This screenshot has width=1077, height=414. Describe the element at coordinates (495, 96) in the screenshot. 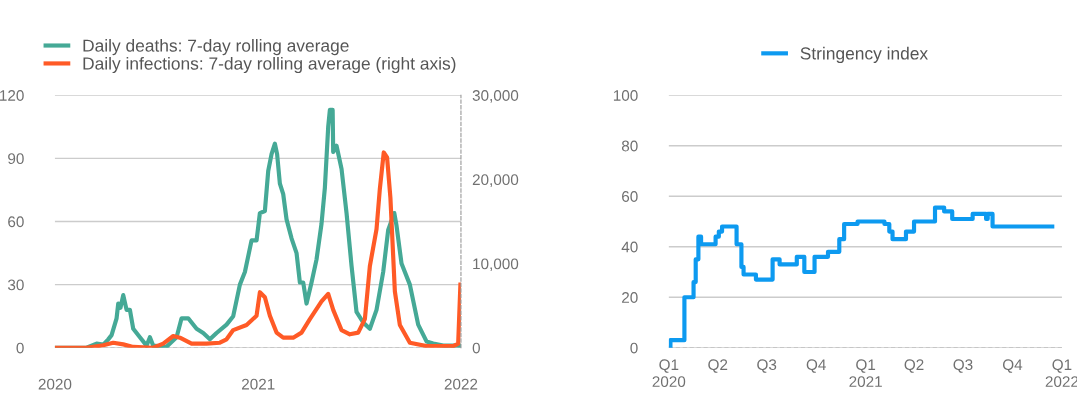

I see `y2-tick-label: 30,000` at that location.